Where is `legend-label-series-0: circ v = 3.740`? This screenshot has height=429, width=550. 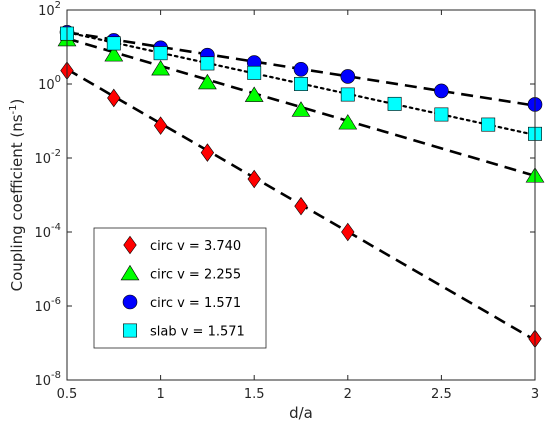
legend-label-series-0: circ v = 3.740 is located at coordinates (195, 246).